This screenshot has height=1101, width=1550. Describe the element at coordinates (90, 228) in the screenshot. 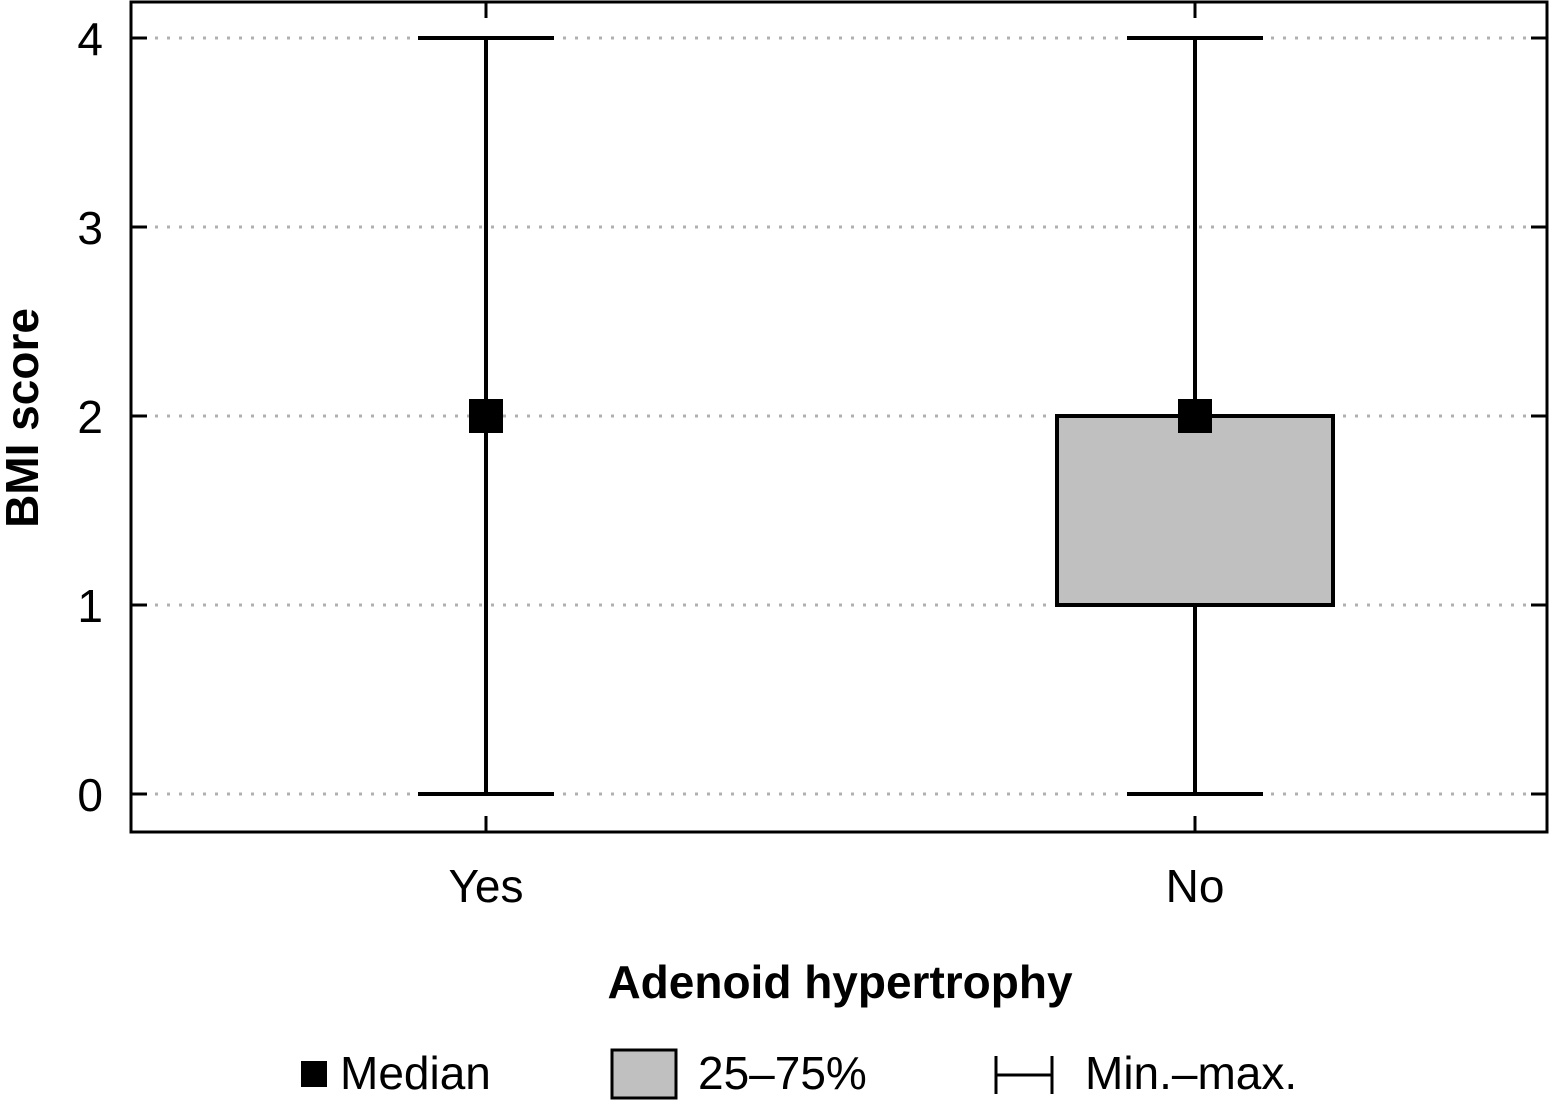

I see `y-tick-label-3: 3` at that location.